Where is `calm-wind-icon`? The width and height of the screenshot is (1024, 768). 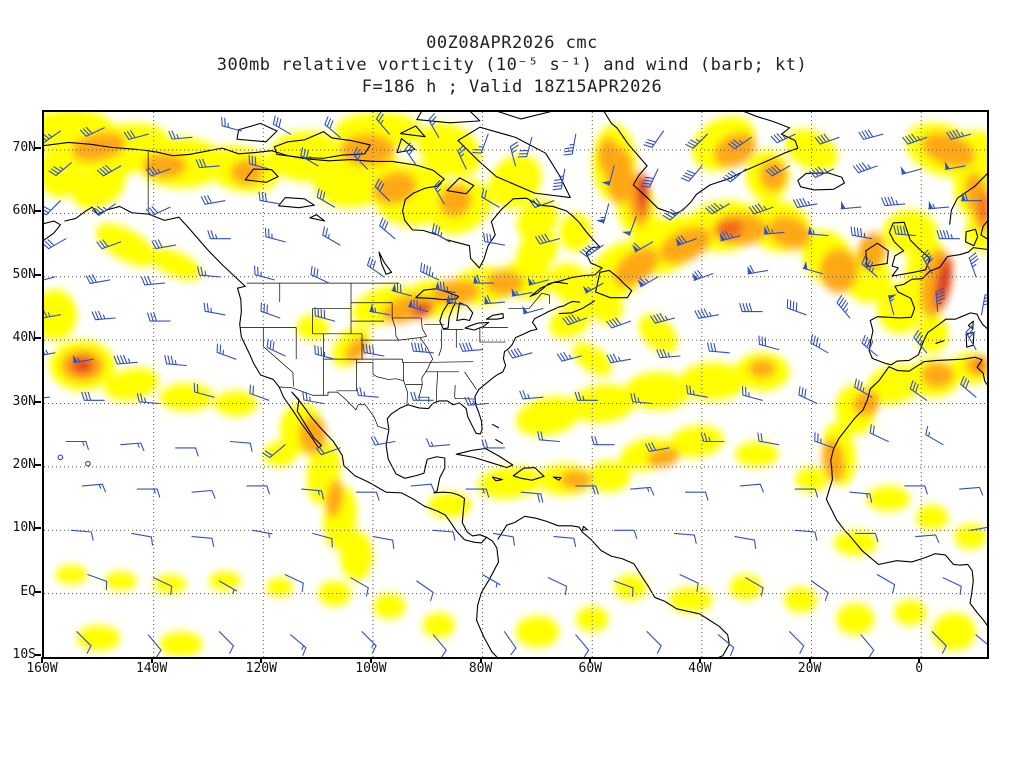 calm-wind-icon is located at coordinates (88, 463).